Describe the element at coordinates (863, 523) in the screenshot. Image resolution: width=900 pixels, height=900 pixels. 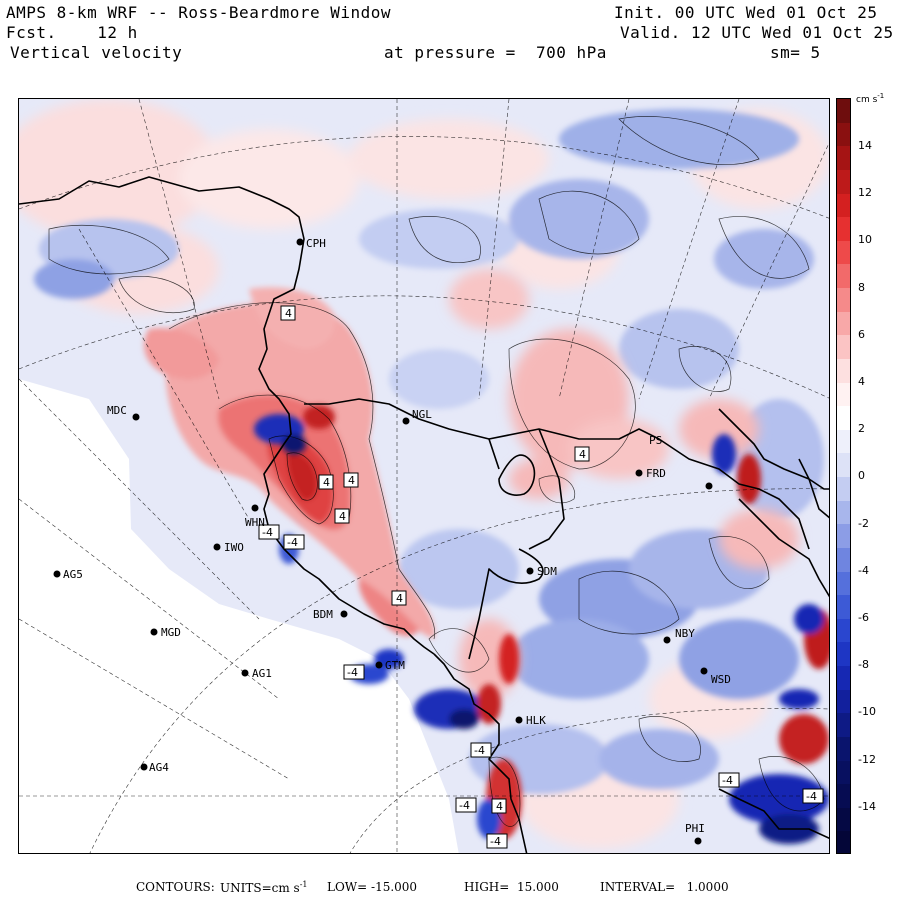
I see `color-scale-tick-label: -2` at that location.